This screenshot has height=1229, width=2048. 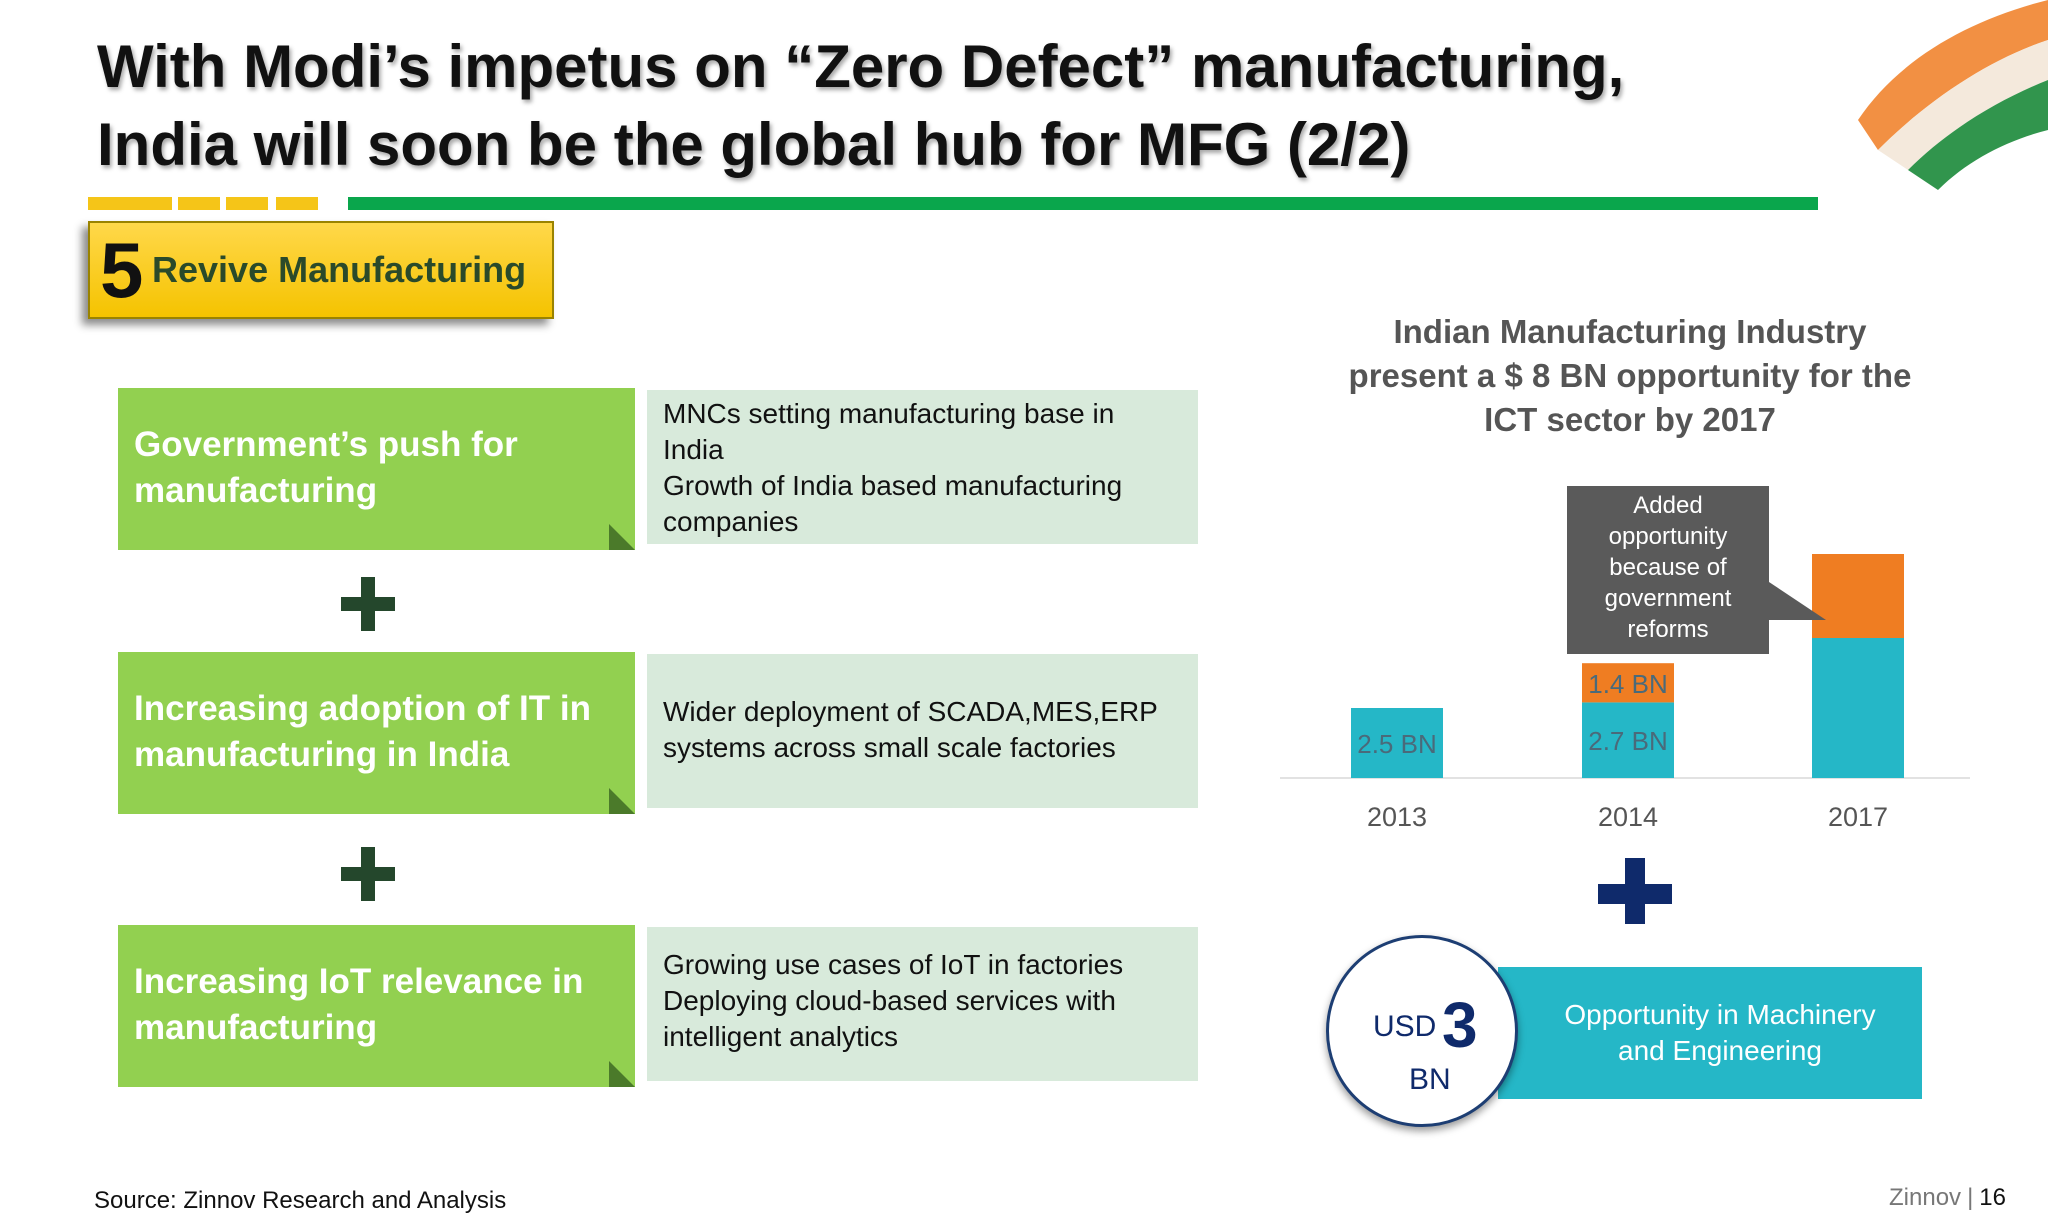 I want to click on opportunity-banner: Opportunity in Machinery and Engineering, so click(x=1710, y=1033).